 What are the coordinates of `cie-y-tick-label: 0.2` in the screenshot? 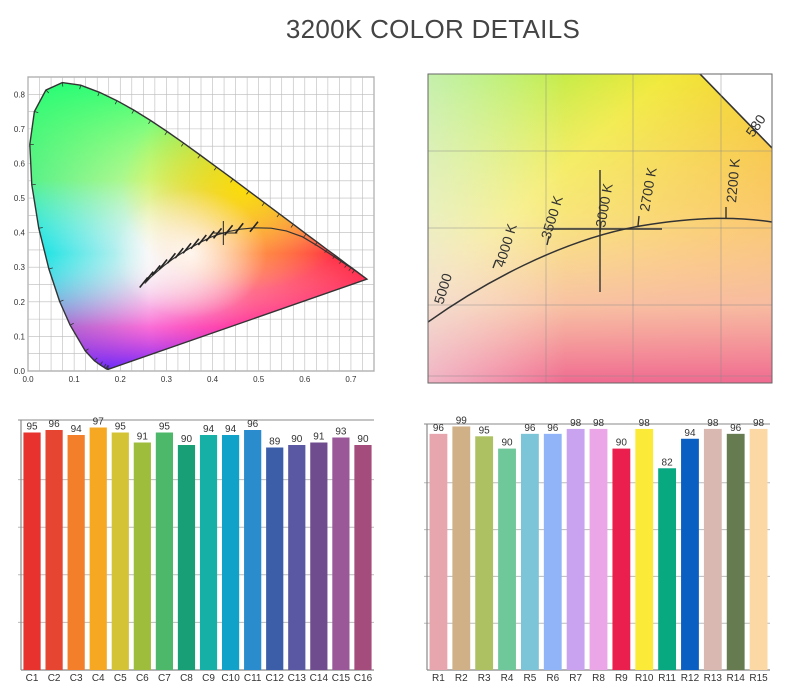 It's located at (20, 302).